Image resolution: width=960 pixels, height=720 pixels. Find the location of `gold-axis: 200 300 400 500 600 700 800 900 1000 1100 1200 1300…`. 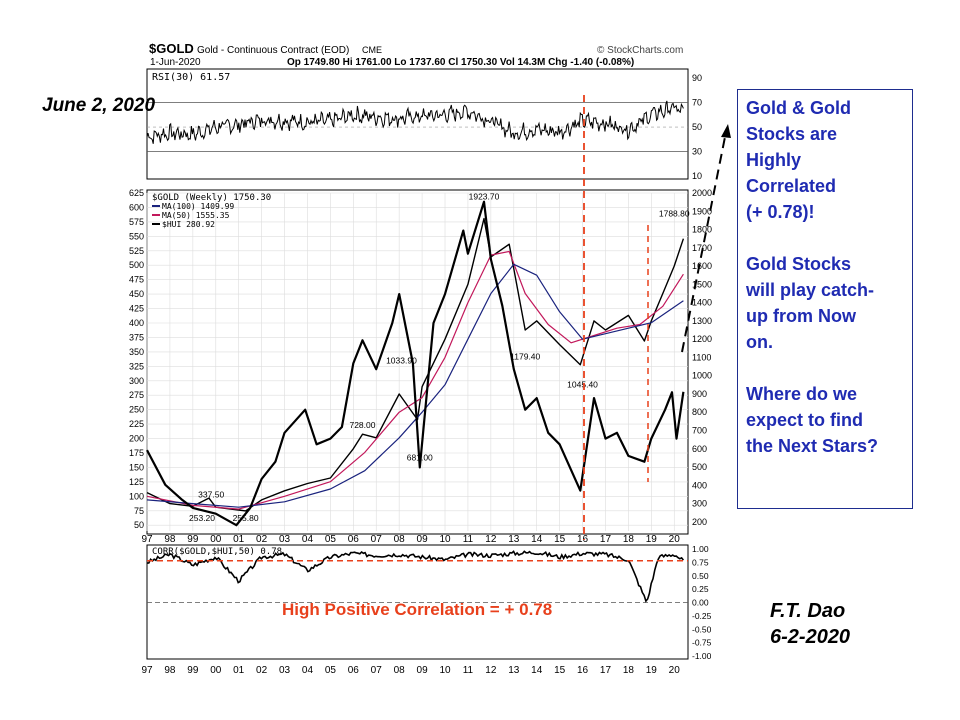

gold-axis: 200 300 400 500 600 700 800 900 1000 1100 1200 1300… is located at coordinates (702, 357).